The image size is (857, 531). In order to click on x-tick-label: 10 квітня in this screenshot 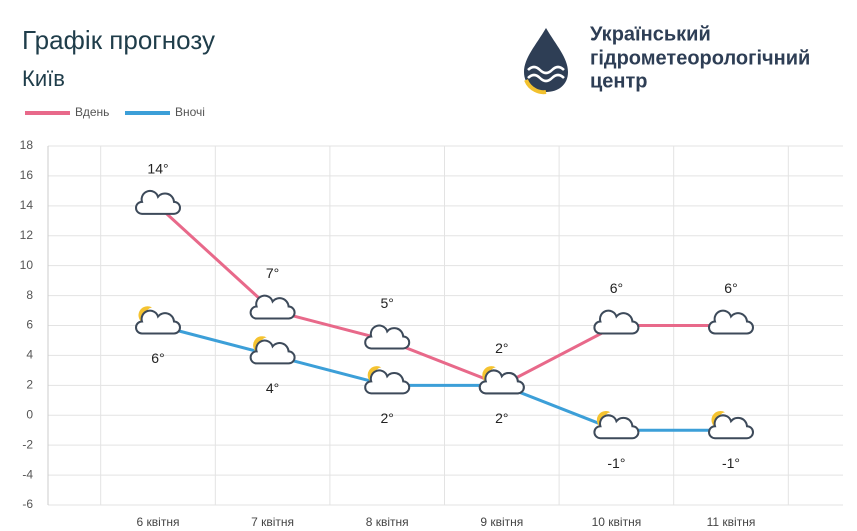, I will do `click(617, 522)`.